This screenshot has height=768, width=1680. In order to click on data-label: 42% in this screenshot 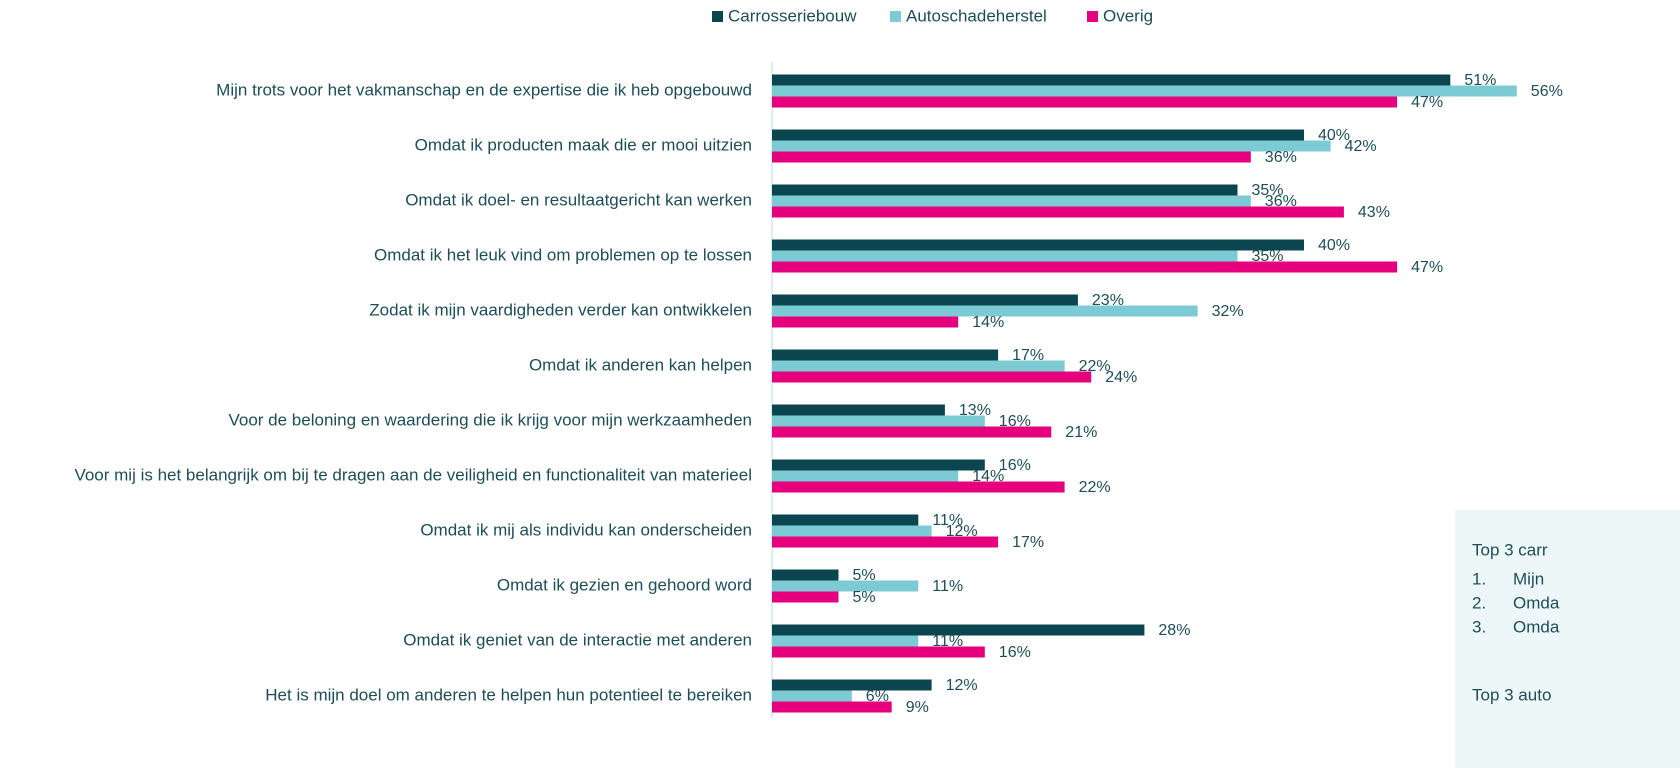, I will do `click(1361, 146)`.